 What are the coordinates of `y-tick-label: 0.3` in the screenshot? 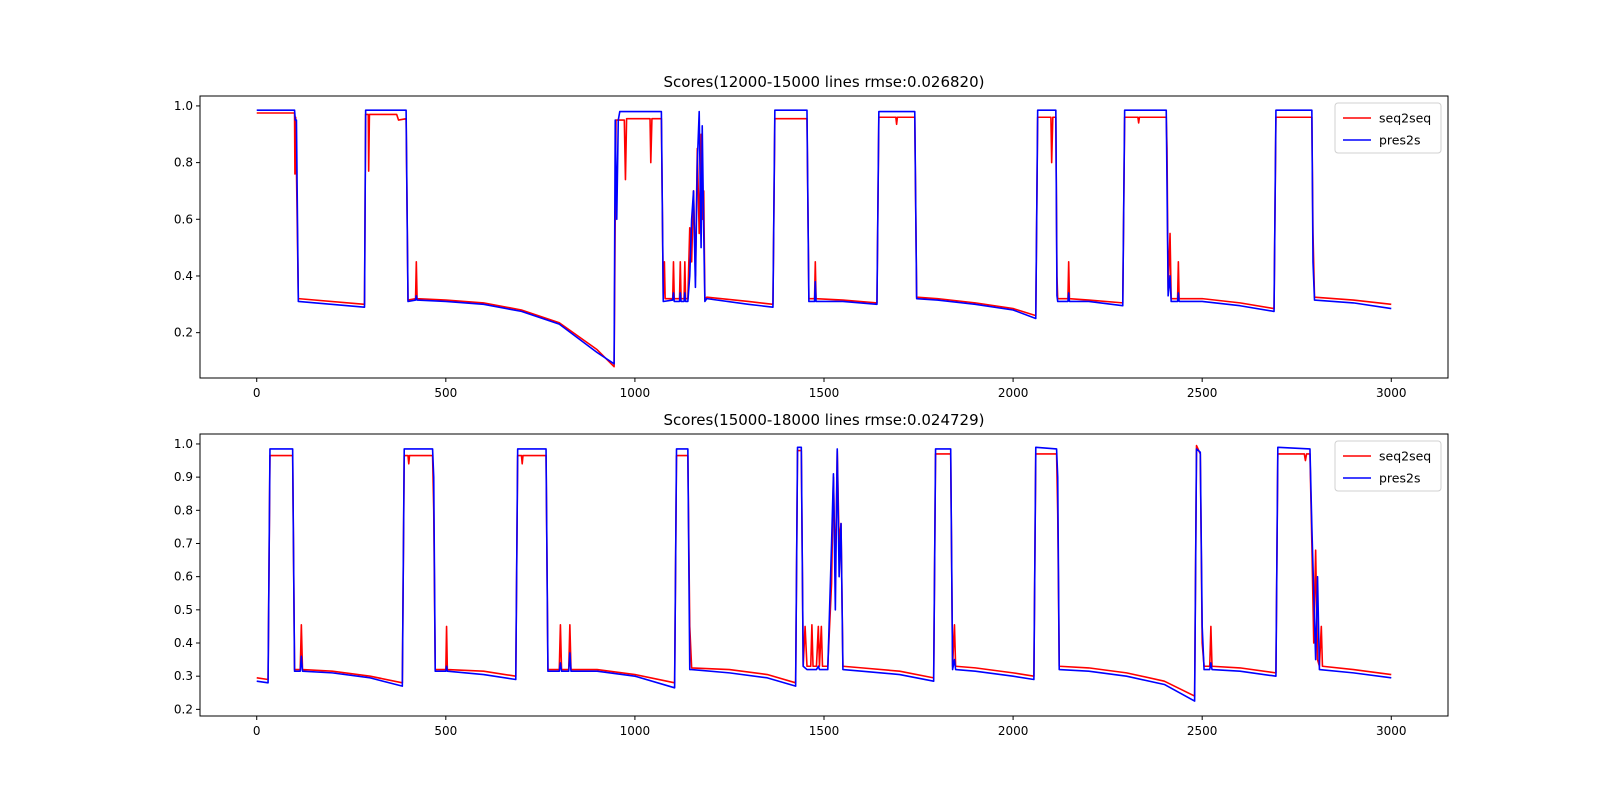 It's located at (183, 676).